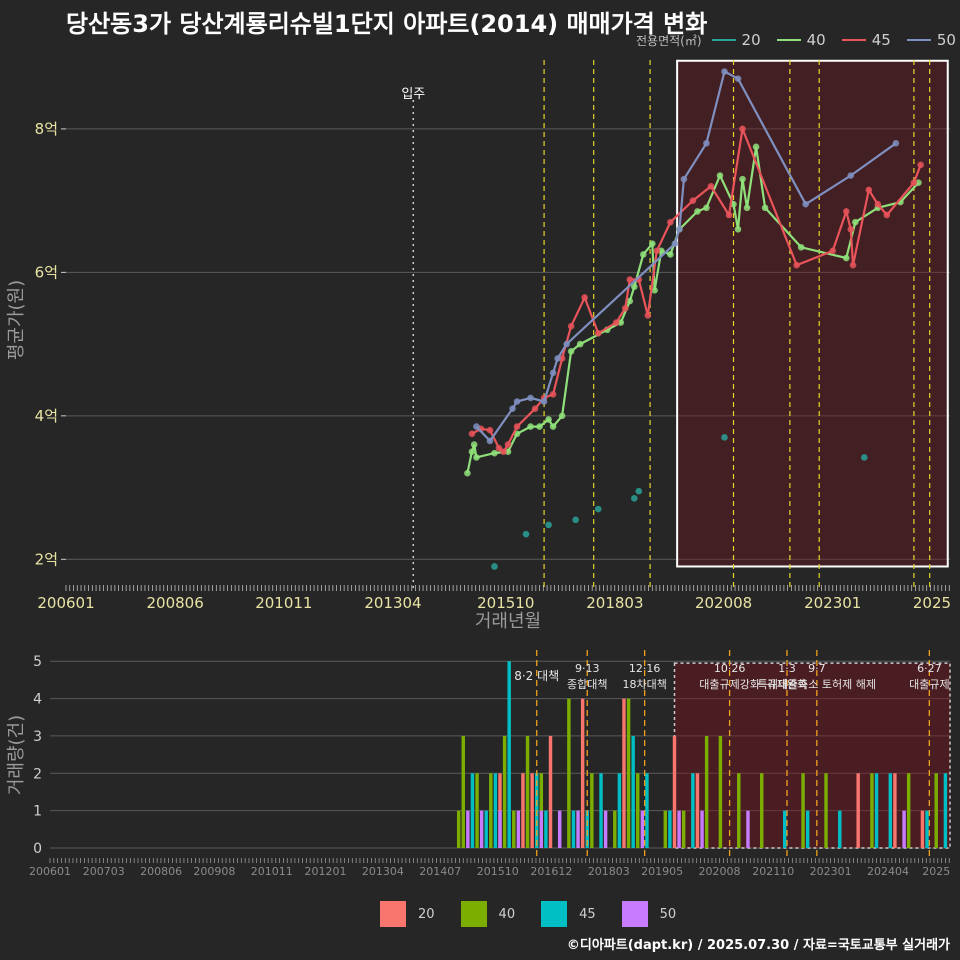 The image size is (960, 960). Describe the element at coordinates (832, 603) in the screenshot. I see `price-x-tick-label: 202301` at that location.